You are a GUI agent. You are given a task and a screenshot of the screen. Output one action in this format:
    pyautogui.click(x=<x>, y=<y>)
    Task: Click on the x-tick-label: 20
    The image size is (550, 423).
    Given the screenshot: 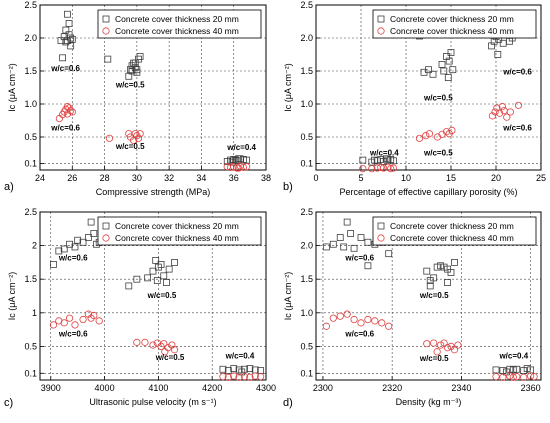 What is the action you would take?
    pyautogui.click(x=496, y=178)
    